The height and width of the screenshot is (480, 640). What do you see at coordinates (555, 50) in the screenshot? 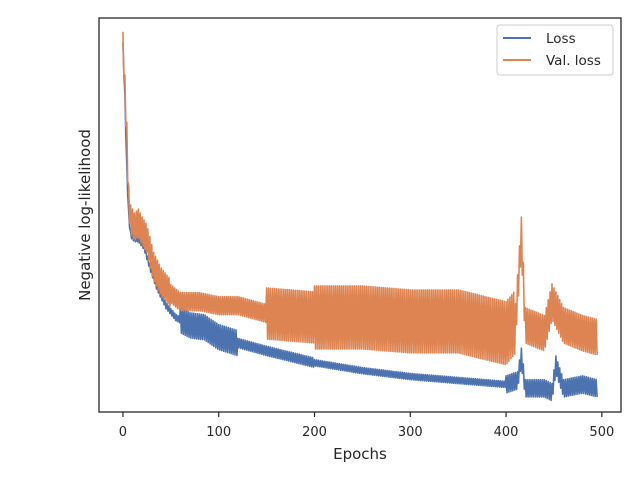
I see `legend: Loss Val. loss` at bounding box center [555, 50].